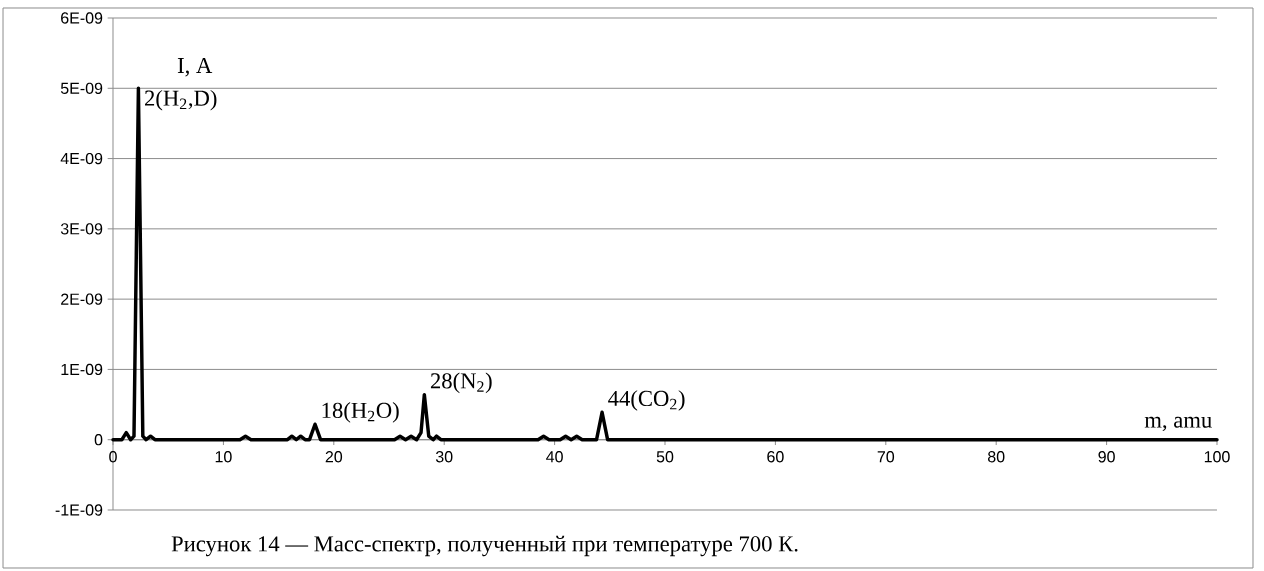  I want to click on x-tick-label: 0, so click(113, 457).